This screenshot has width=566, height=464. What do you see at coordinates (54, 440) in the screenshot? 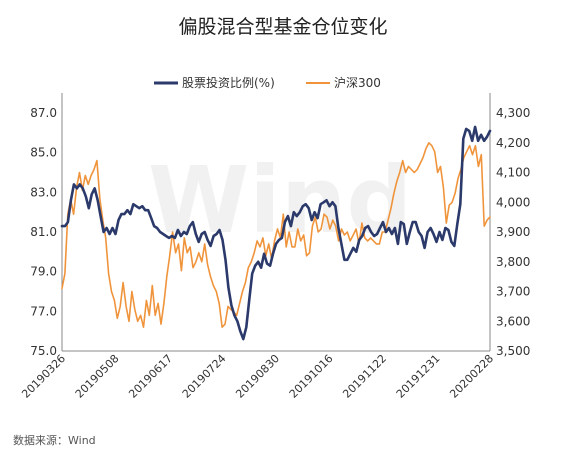
I see `source-note: 数据来源：Wind` at bounding box center [54, 440].